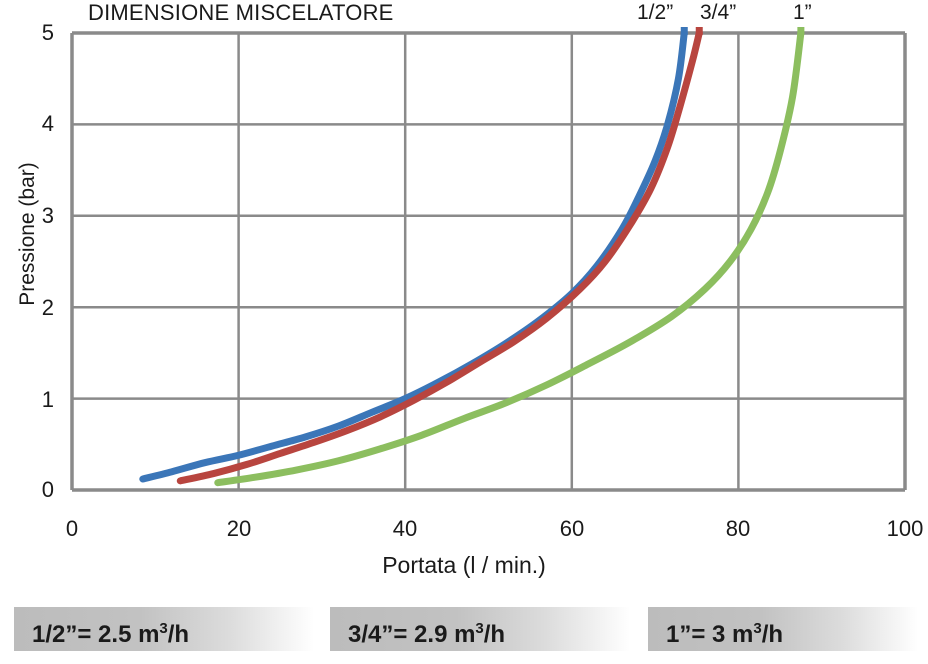 The image size is (928, 664). I want to click on y-tick-4: 4, so click(47, 123).